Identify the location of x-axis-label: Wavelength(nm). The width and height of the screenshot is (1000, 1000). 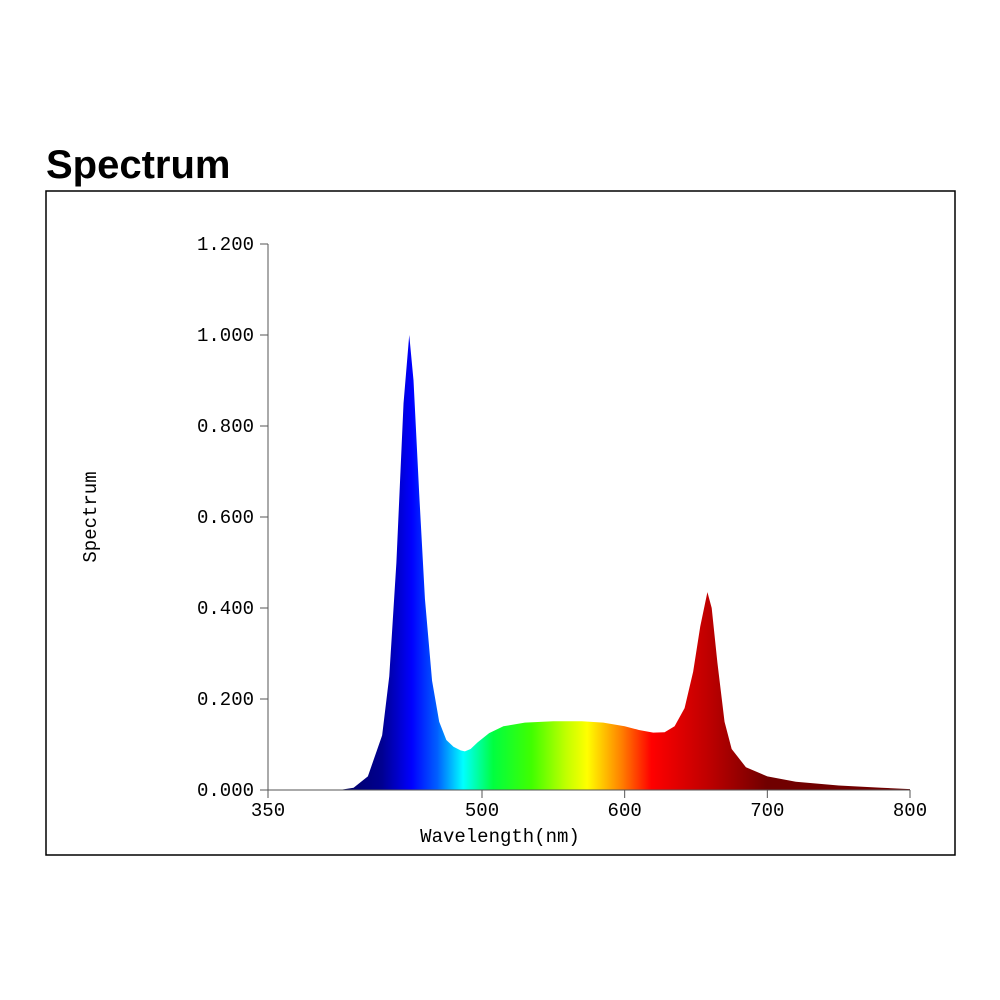
(500, 837).